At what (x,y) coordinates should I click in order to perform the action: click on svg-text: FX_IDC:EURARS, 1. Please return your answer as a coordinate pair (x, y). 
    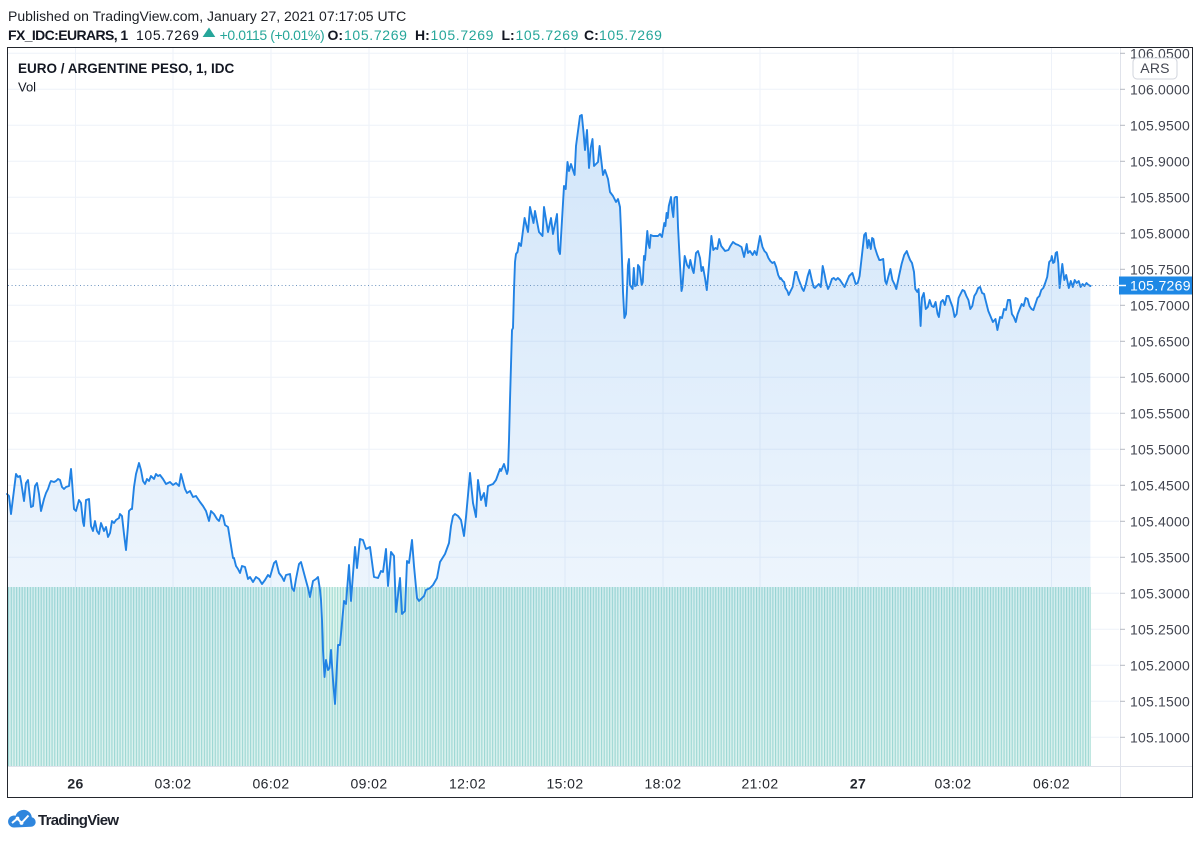
    Looking at the image, I should click on (68, 35).